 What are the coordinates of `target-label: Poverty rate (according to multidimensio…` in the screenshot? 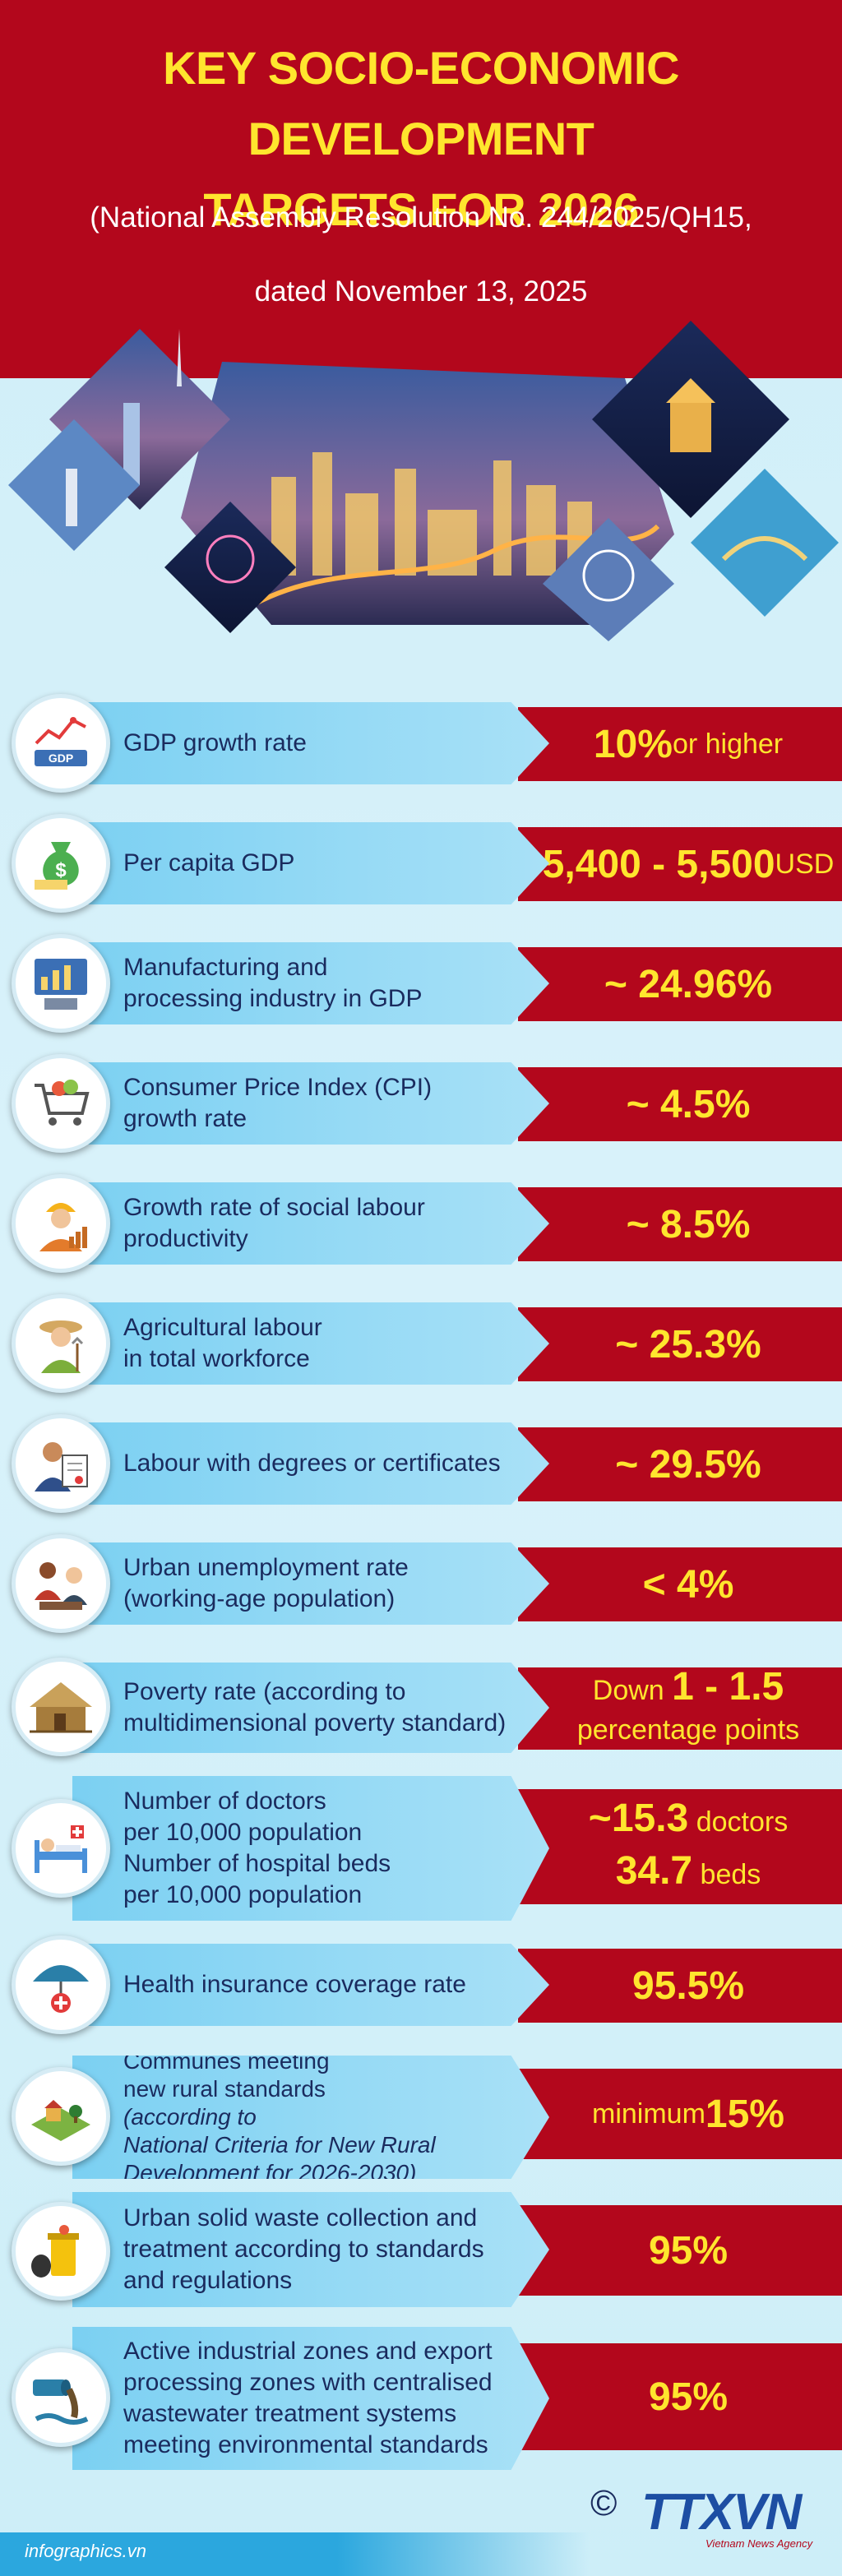 It's located at (310, 1708).